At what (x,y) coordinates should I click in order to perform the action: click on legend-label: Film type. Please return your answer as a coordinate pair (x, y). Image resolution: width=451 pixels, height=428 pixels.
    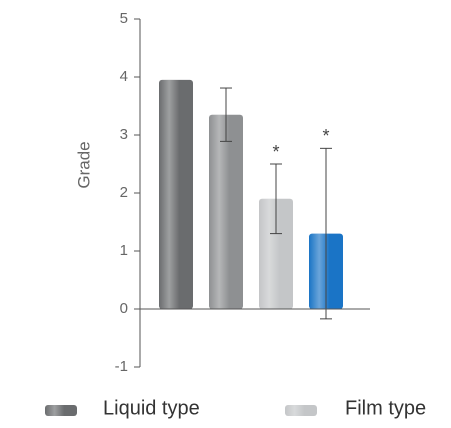
    Looking at the image, I should click on (385, 408).